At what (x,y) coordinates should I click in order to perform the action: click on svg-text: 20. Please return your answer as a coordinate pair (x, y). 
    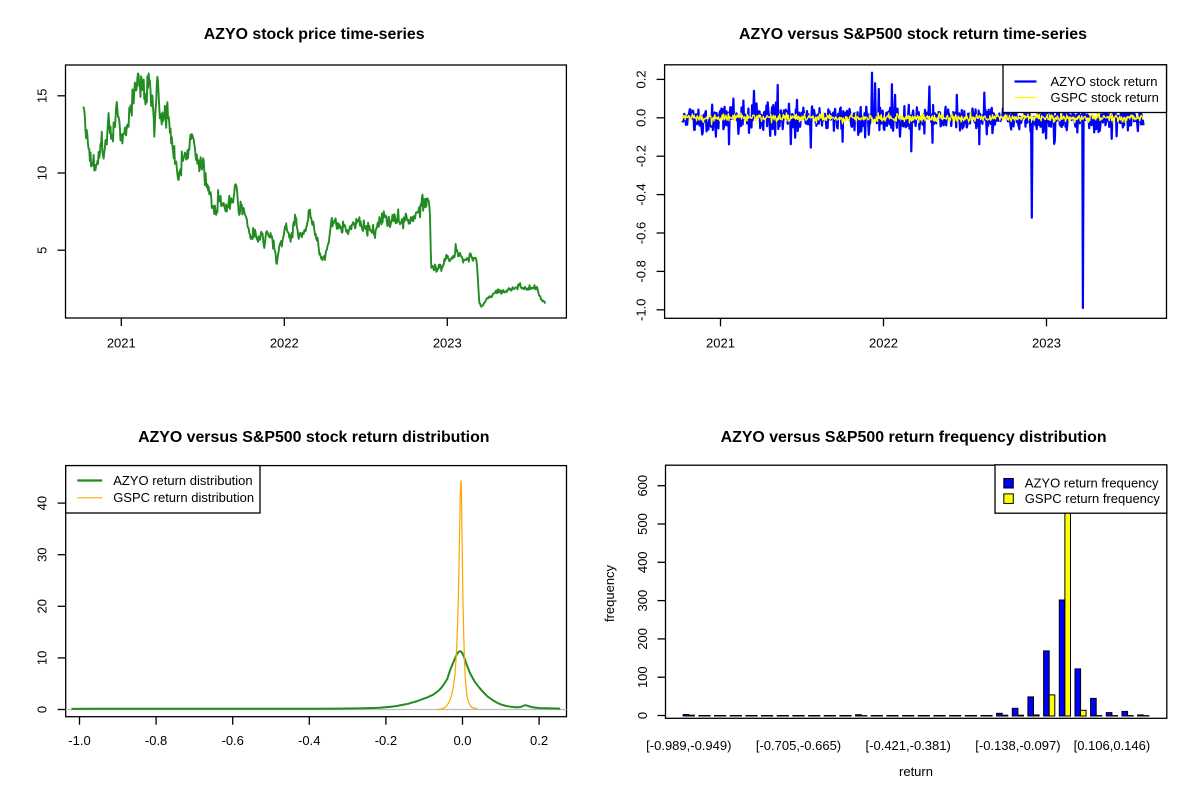
    Looking at the image, I should click on (42, 606).